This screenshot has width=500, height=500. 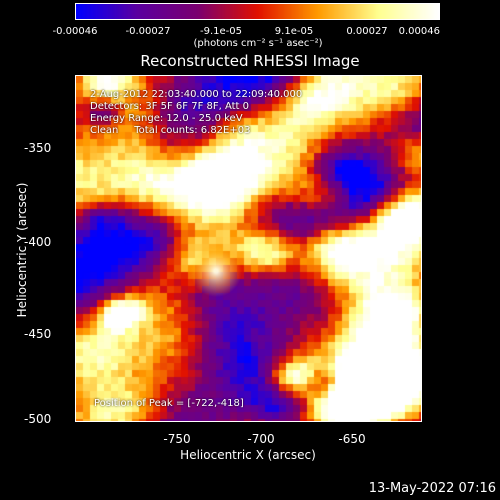 What do you see at coordinates (22, 250) in the screenshot?
I see `y-axis-label: Heliocentric Y (arcsec)` at bounding box center [22, 250].